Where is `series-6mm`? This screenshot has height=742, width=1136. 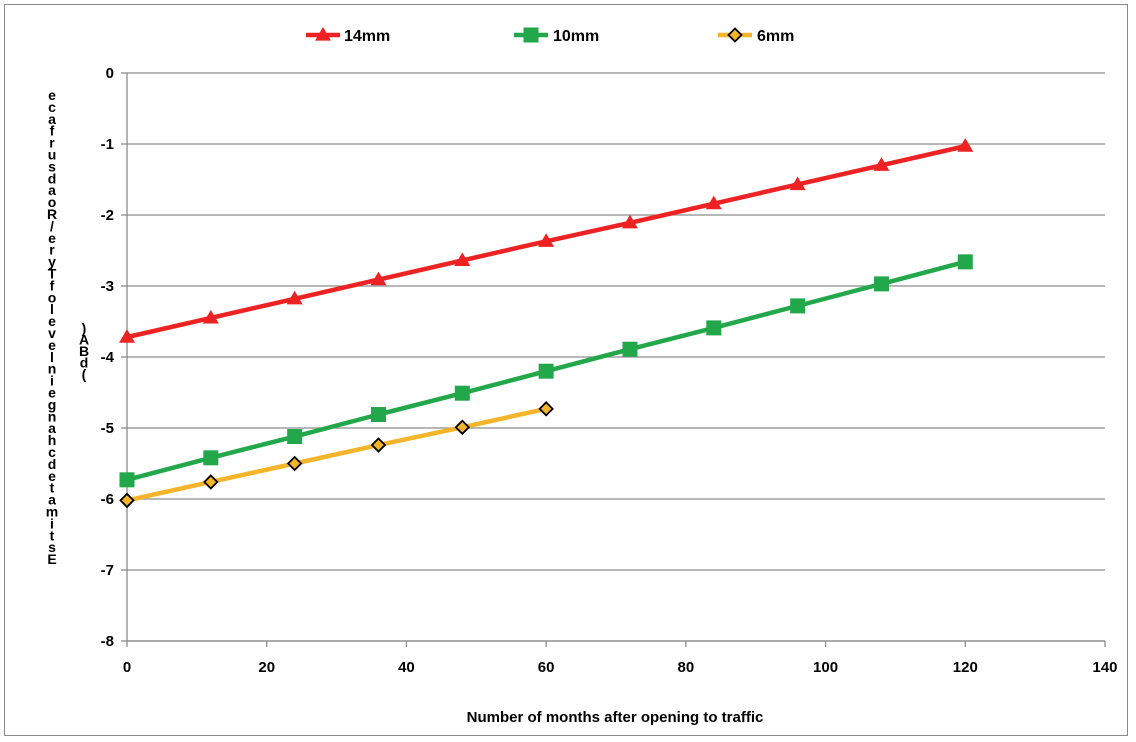 series-6mm is located at coordinates (336, 455).